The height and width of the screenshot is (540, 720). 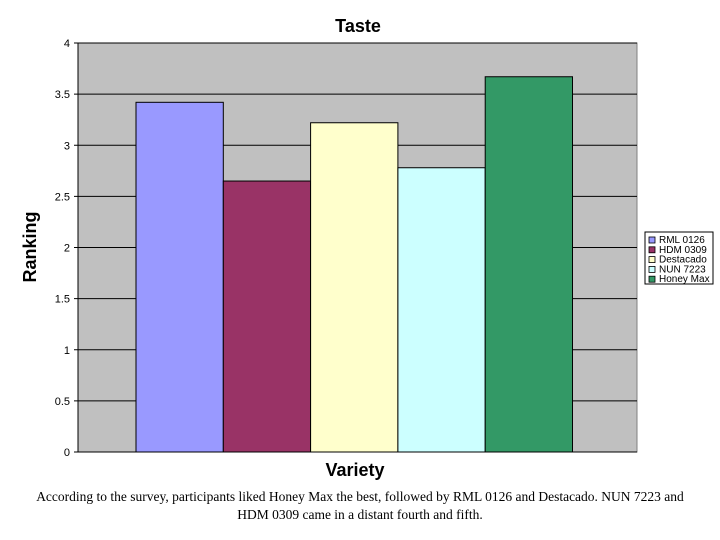 What do you see at coordinates (67, 453) in the screenshot?
I see `y-tick-label: 0` at bounding box center [67, 453].